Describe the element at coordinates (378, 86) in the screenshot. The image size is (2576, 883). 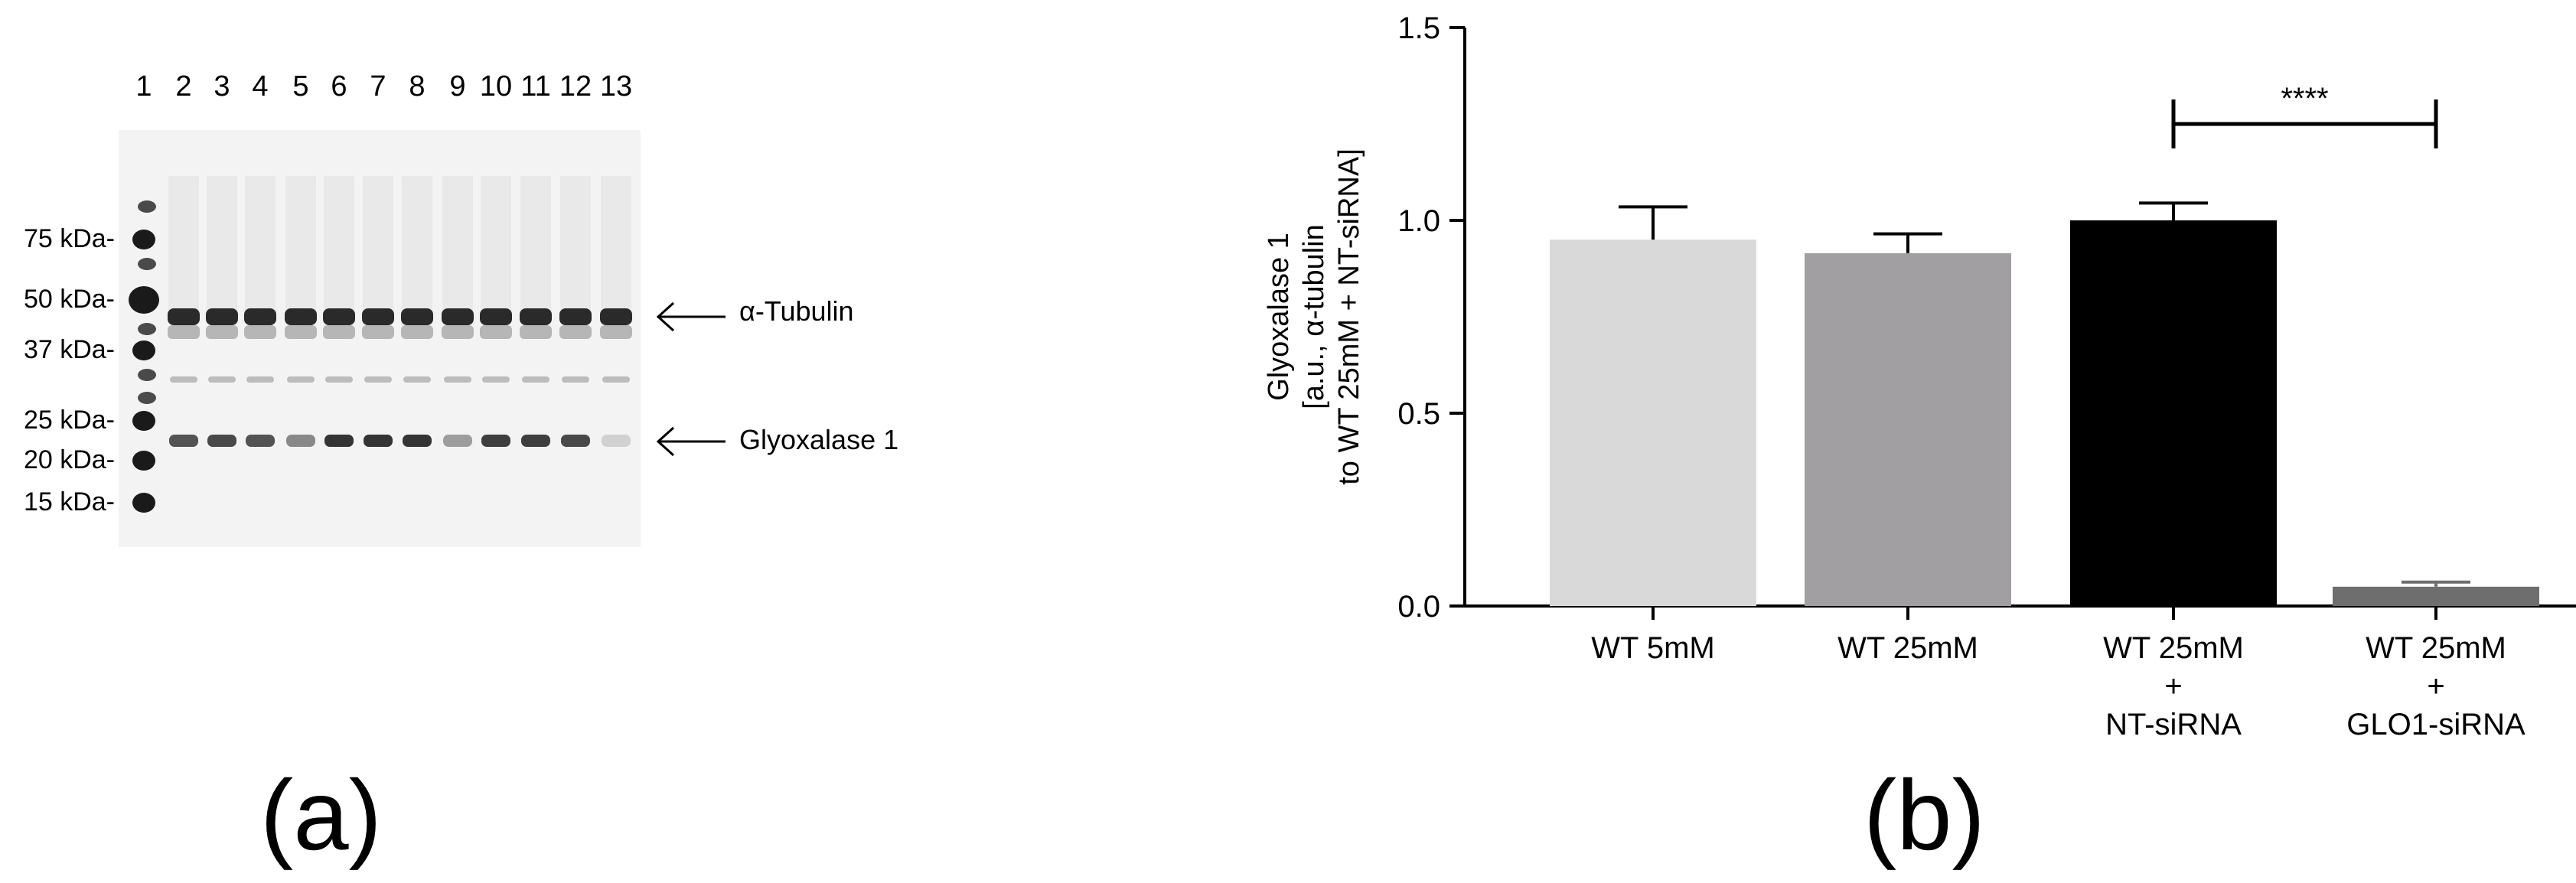
I see `lane-number: 7` at that location.